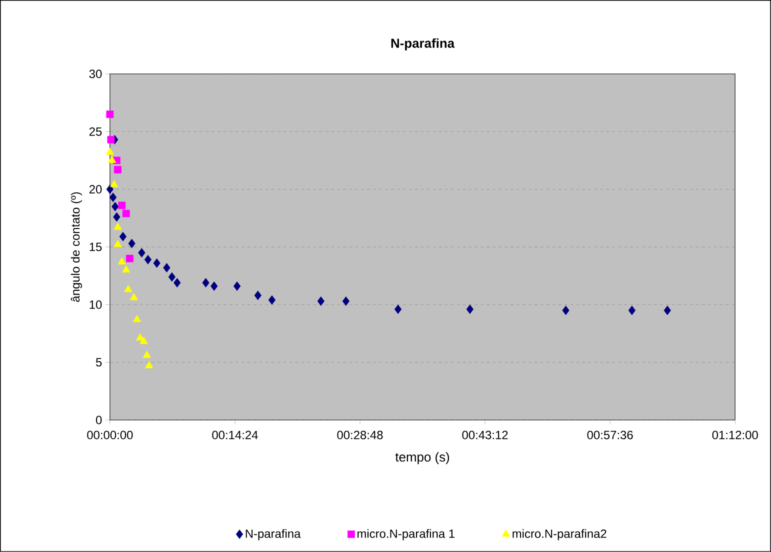  Describe the element at coordinates (735, 435) in the screenshot. I see `x-tick-label: 01:12:00` at that location.